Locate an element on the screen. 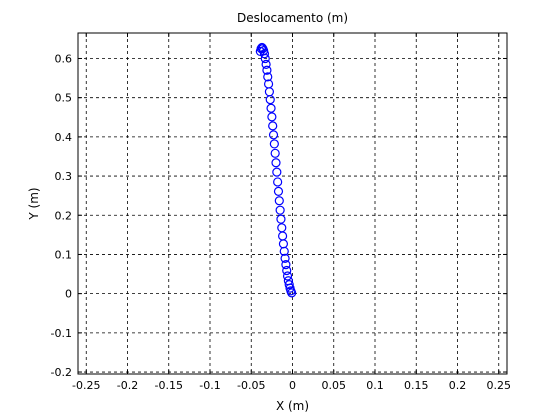  y-tick-label: 0.5 is located at coordinates (64, 98).